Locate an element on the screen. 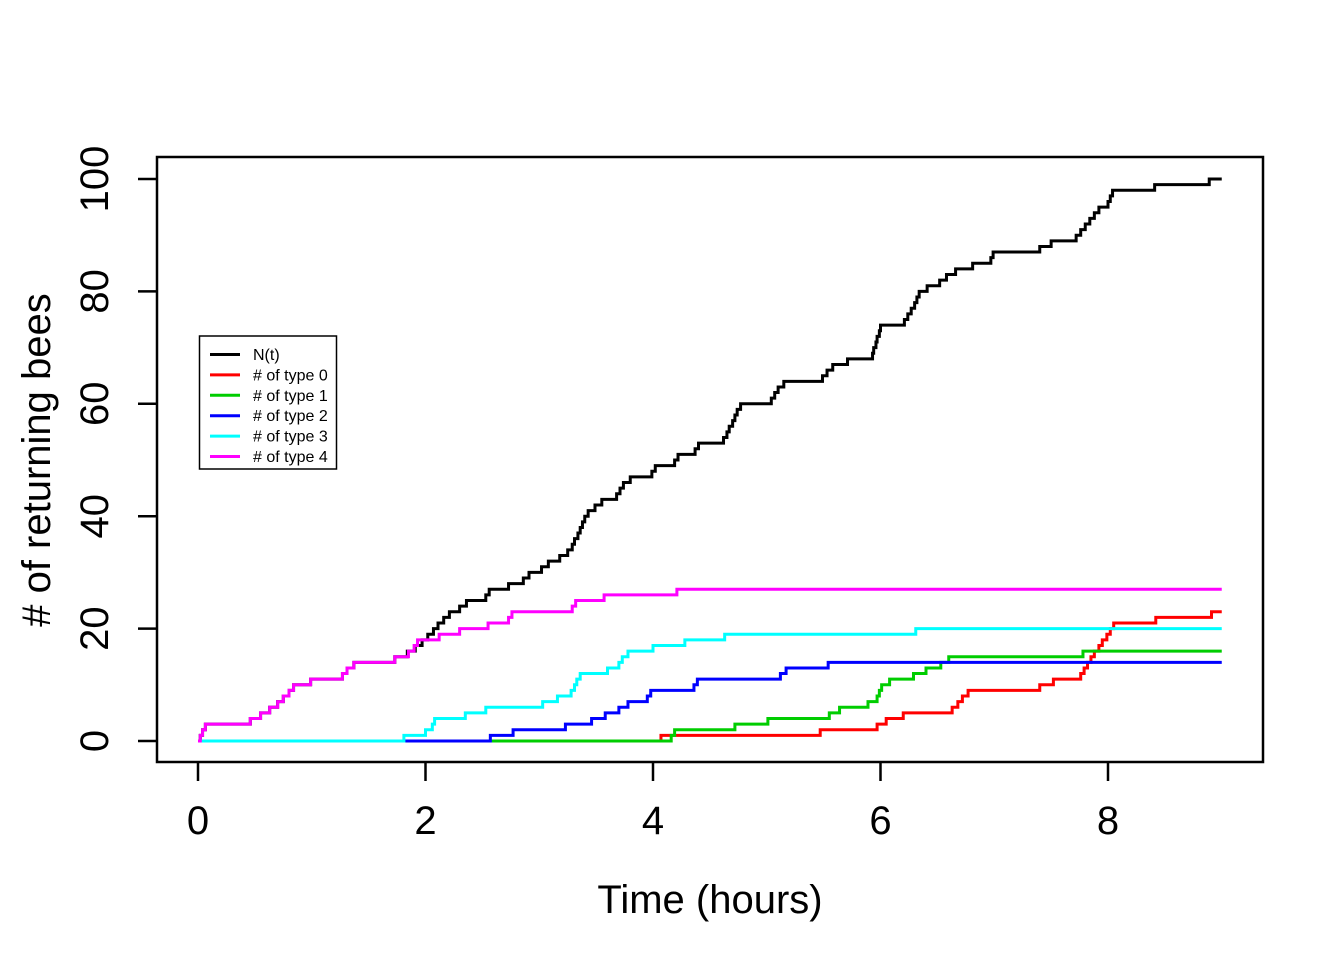  y-axis-title: # of returning bees is located at coordinates (37, 460).